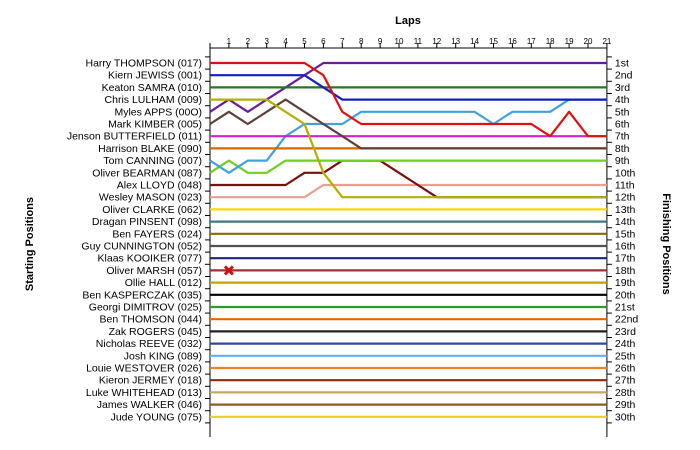  I want to click on finishing-position-label: 27th, so click(625, 381).